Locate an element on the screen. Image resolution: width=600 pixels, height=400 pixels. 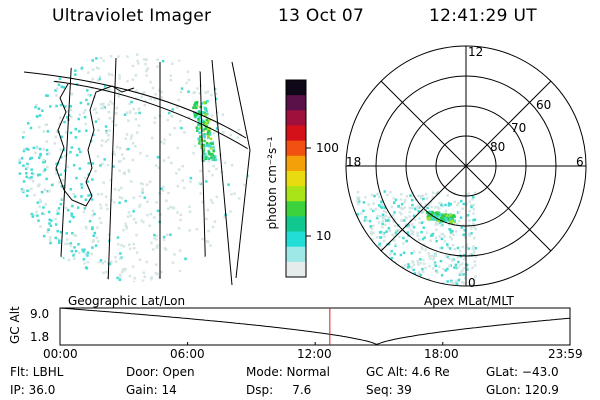
polar-aurora-pixel is located at coordinates (434, 219).